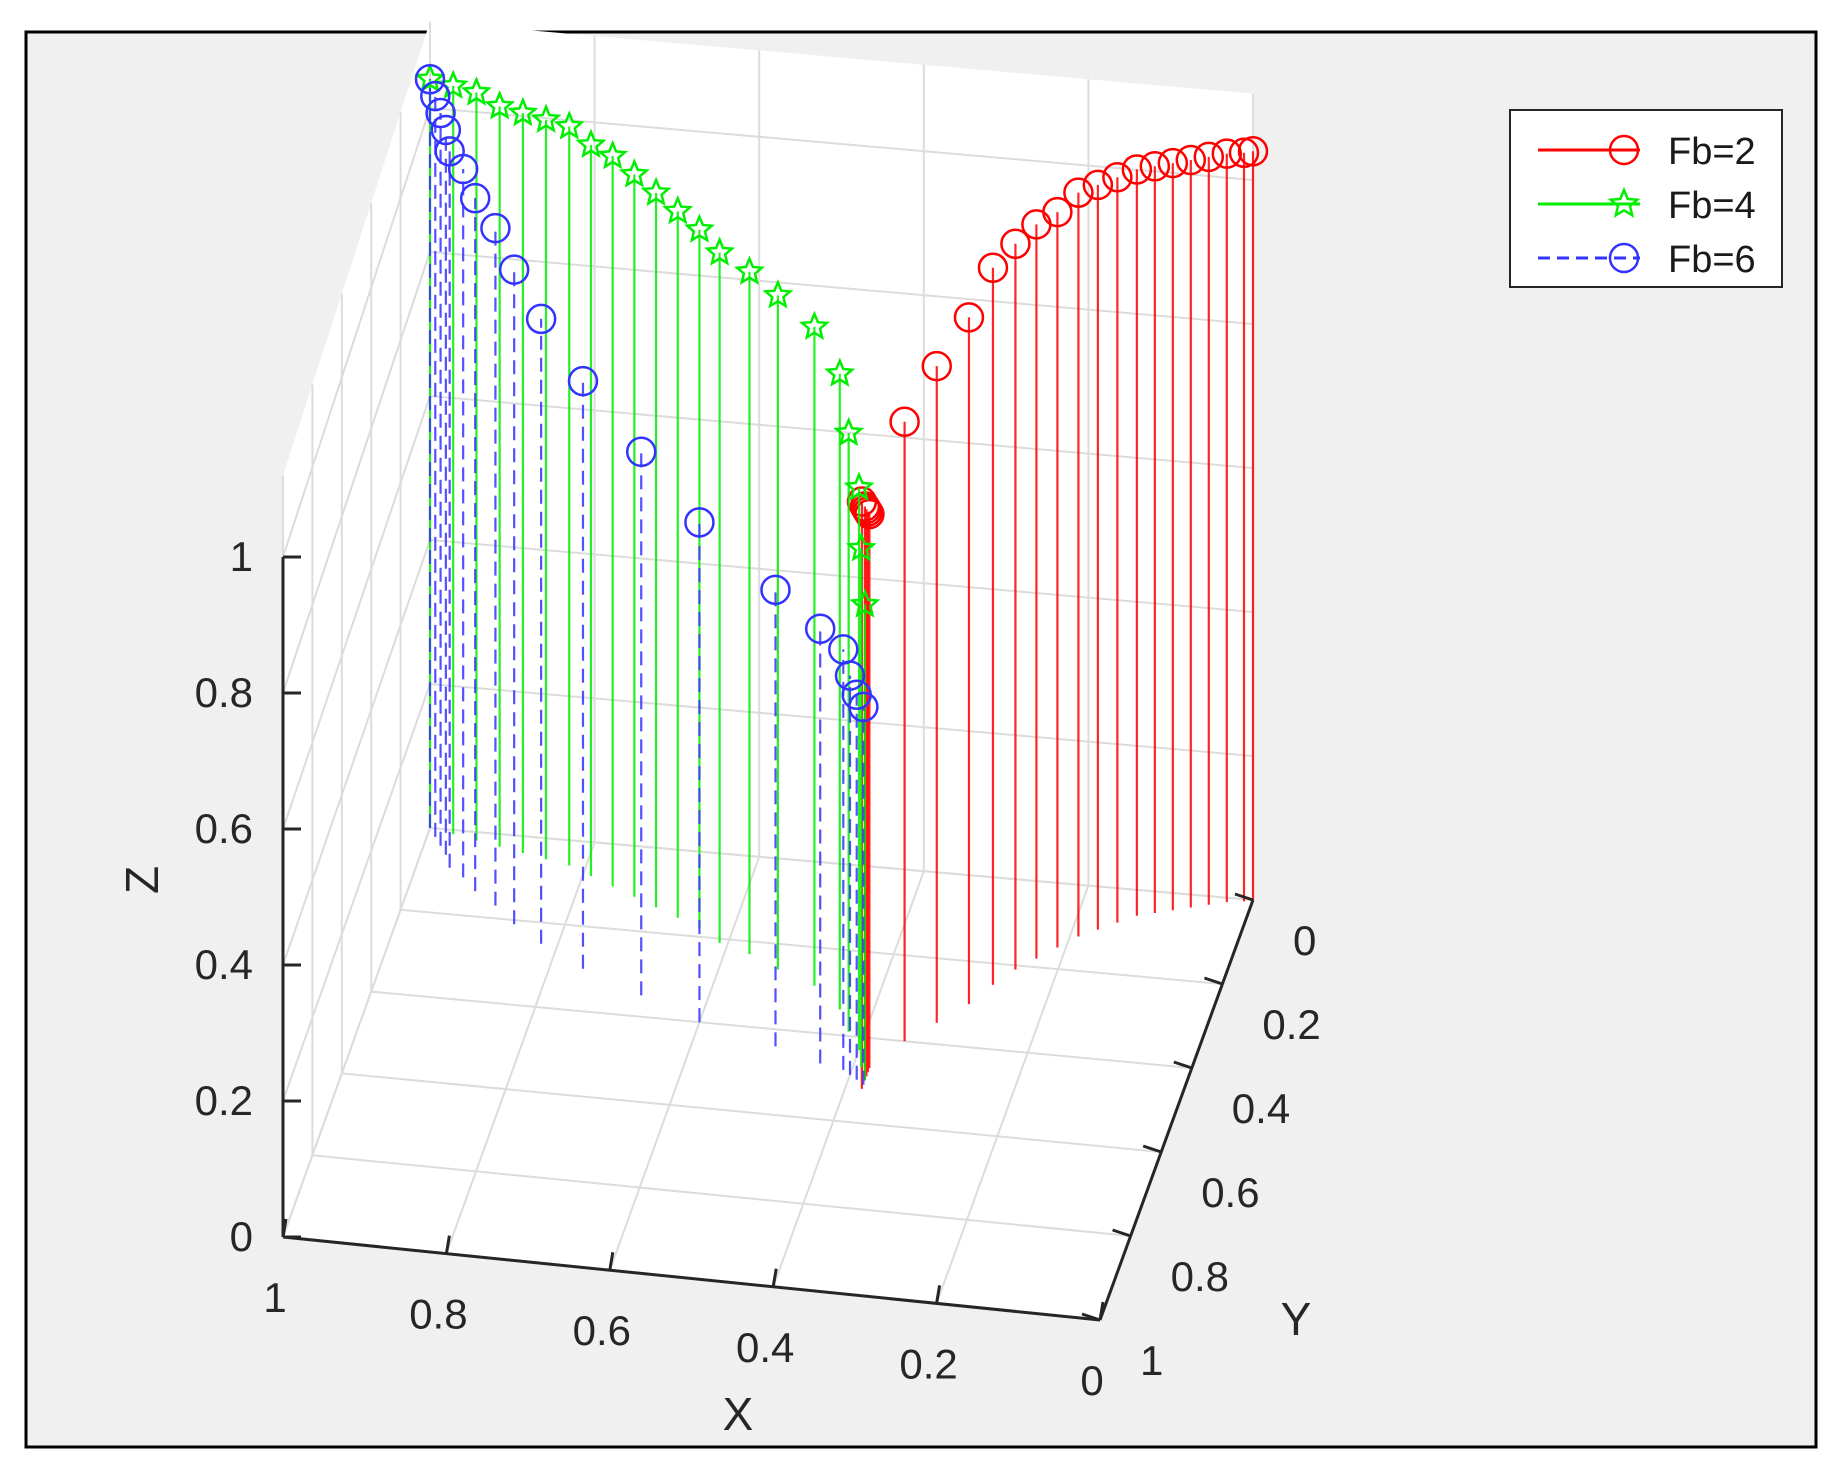  What do you see at coordinates (224, 1100) in the screenshot?
I see `z-tick-label: 0.2` at bounding box center [224, 1100].